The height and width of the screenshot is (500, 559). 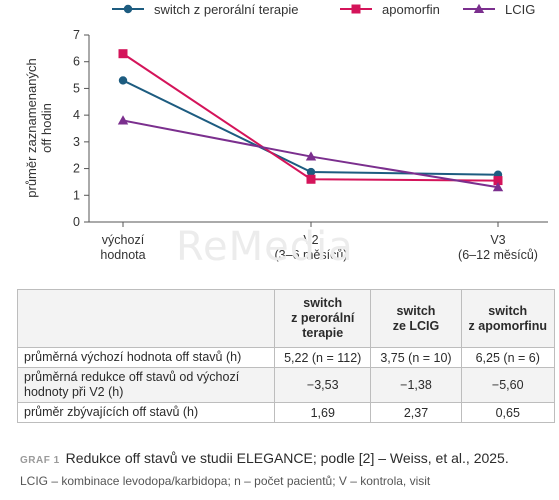 I want to click on table-row-label: průměrná výchozí hodnota off stavů (h), so click(x=146, y=357).